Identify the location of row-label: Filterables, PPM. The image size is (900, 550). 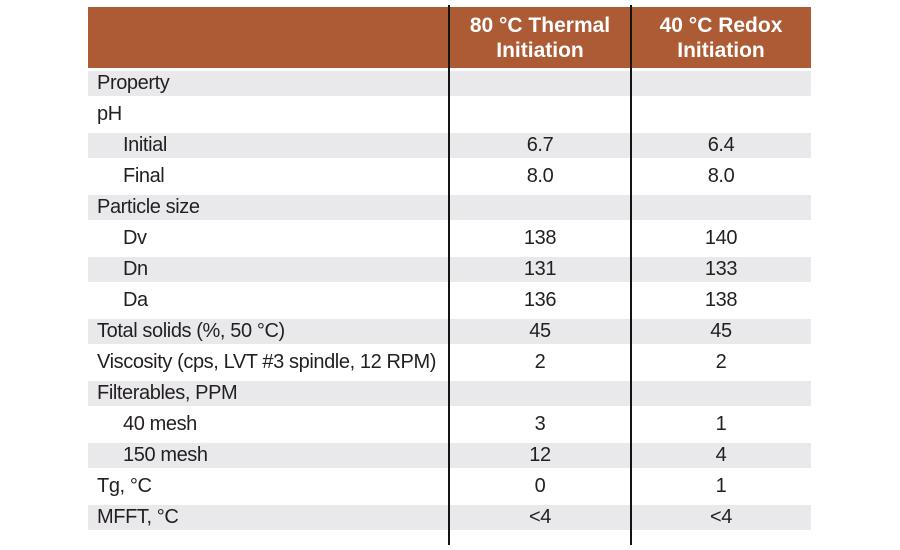
(167, 393).